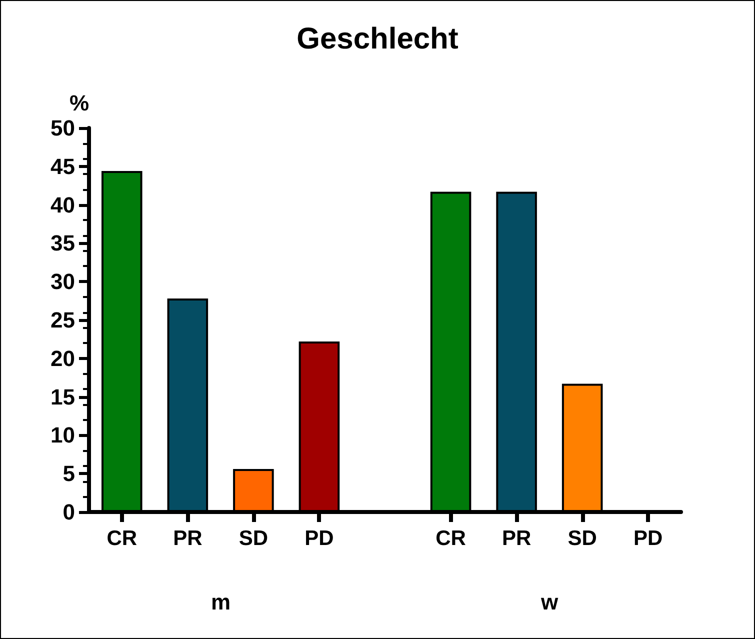 The height and width of the screenshot is (639, 755). Describe the element at coordinates (62, 128) in the screenshot. I see `y-tick-label: 50` at that location.